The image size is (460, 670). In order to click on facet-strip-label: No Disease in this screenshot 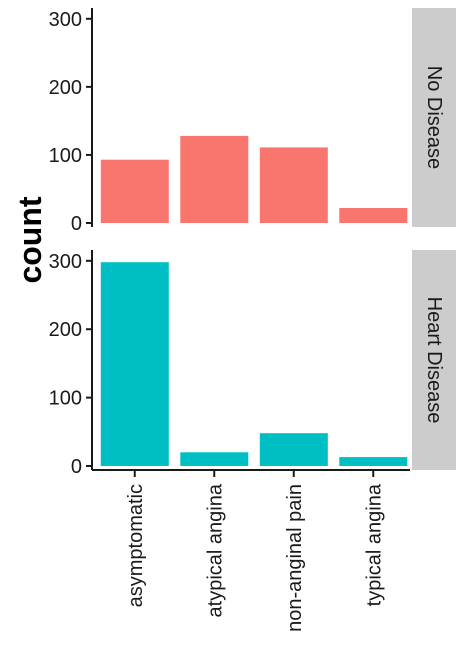, I will do `click(434, 117)`.